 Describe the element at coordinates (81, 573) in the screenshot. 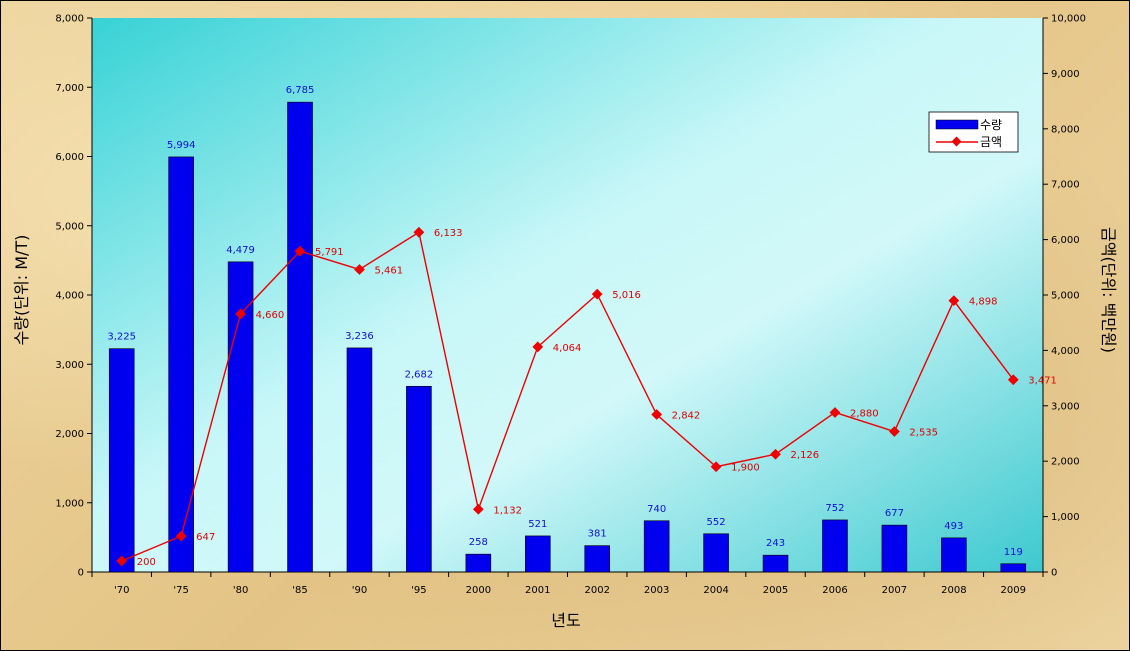

I see `left-tick-label: 0` at that location.